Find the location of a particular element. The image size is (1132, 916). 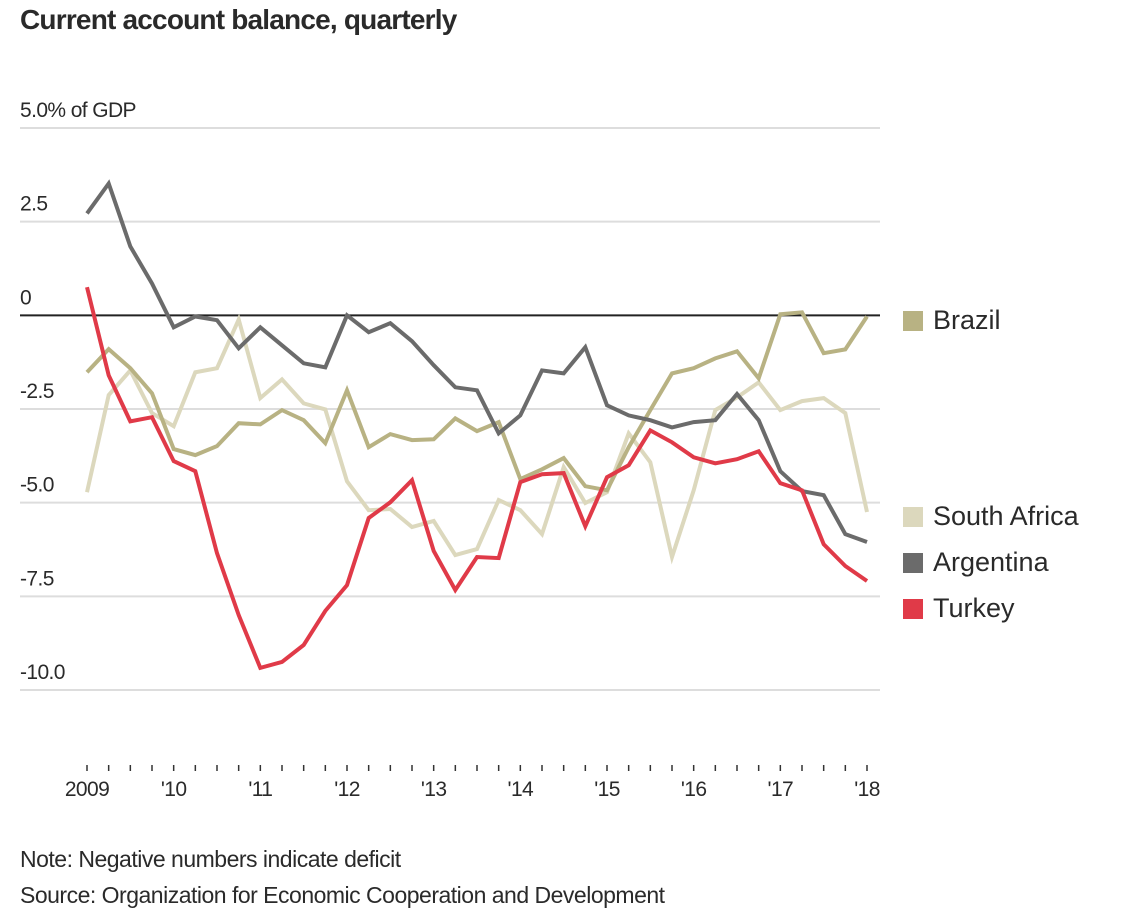

y-tick-label: -2.5 is located at coordinates (37, 391).